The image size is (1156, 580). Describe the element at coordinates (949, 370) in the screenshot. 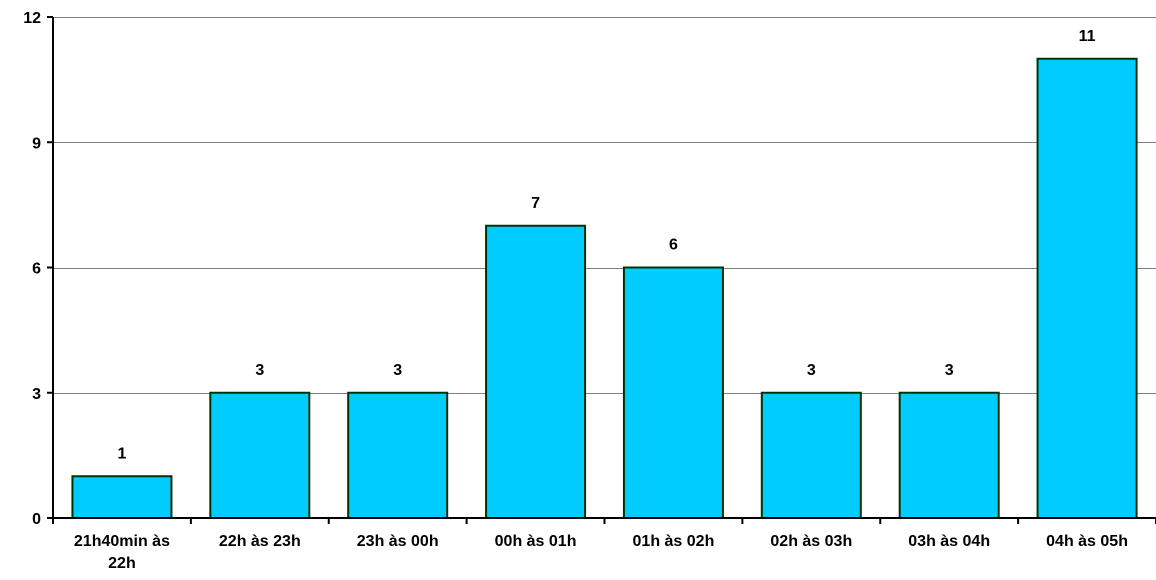

I see `data-label-7: 3` at that location.